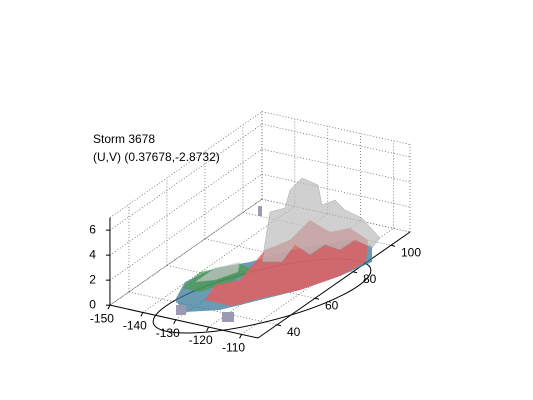 Image resolution: width=533 pixels, height=400 pixels. I want to click on z-tick-label: 6, so click(92, 229).